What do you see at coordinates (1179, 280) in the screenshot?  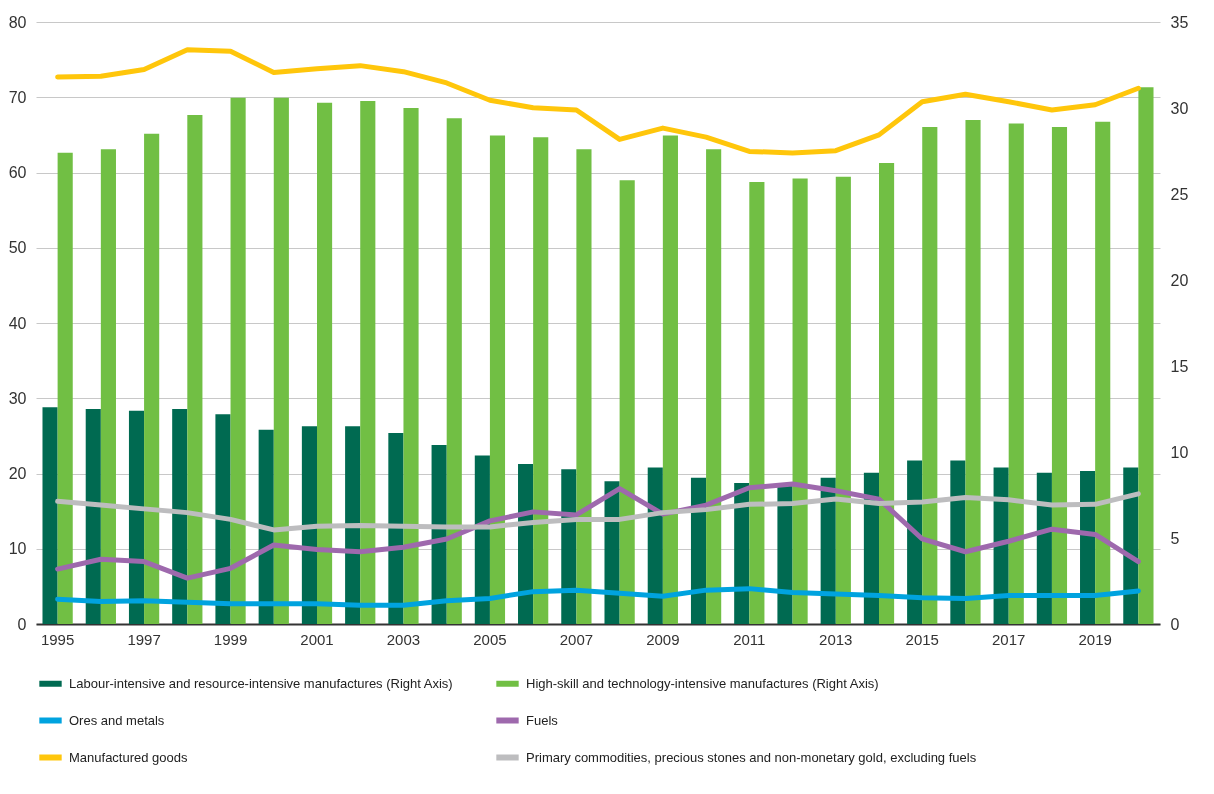 I see `y2-tick-label: 20` at bounding box center [1179, 280].